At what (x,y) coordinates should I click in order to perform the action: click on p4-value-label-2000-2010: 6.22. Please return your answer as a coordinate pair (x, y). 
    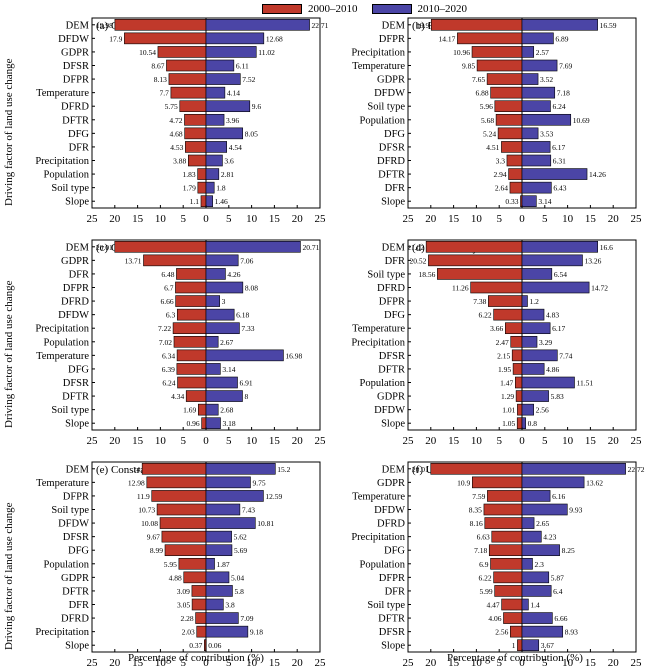
    Looking at the image, I should click on (485, 315).